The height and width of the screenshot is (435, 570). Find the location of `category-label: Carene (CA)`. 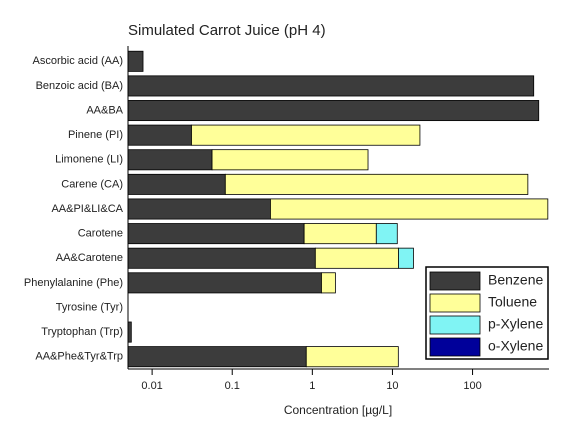

category-label: Carene (CA) is located at coordinates (92, 184).